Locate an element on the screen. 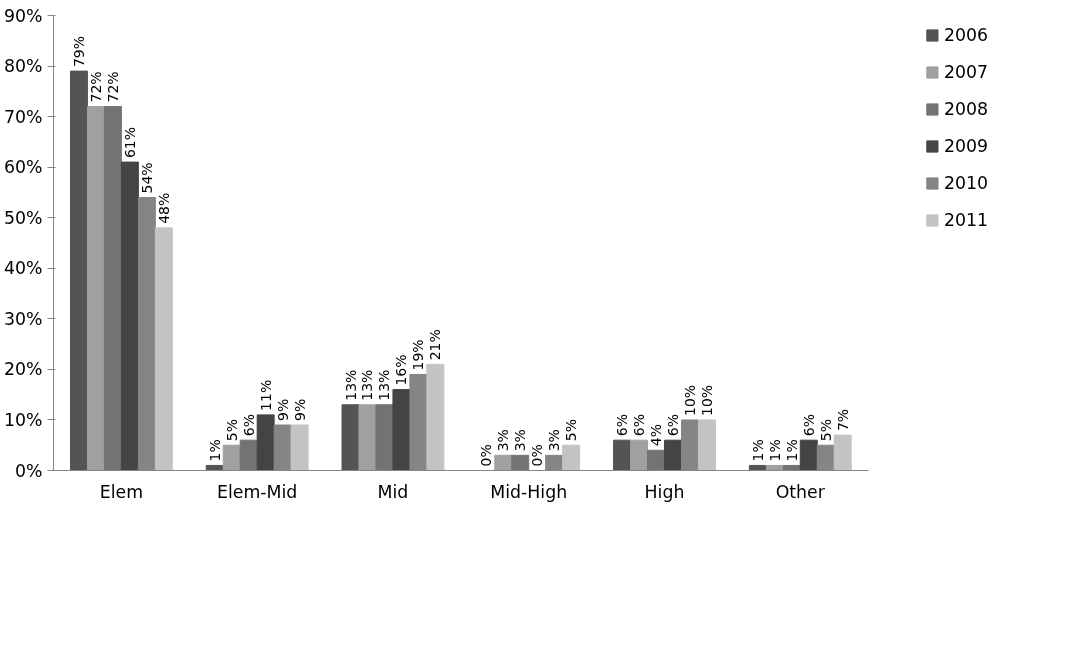  y-tick-label: 10% is located at coordinates (23, 419).